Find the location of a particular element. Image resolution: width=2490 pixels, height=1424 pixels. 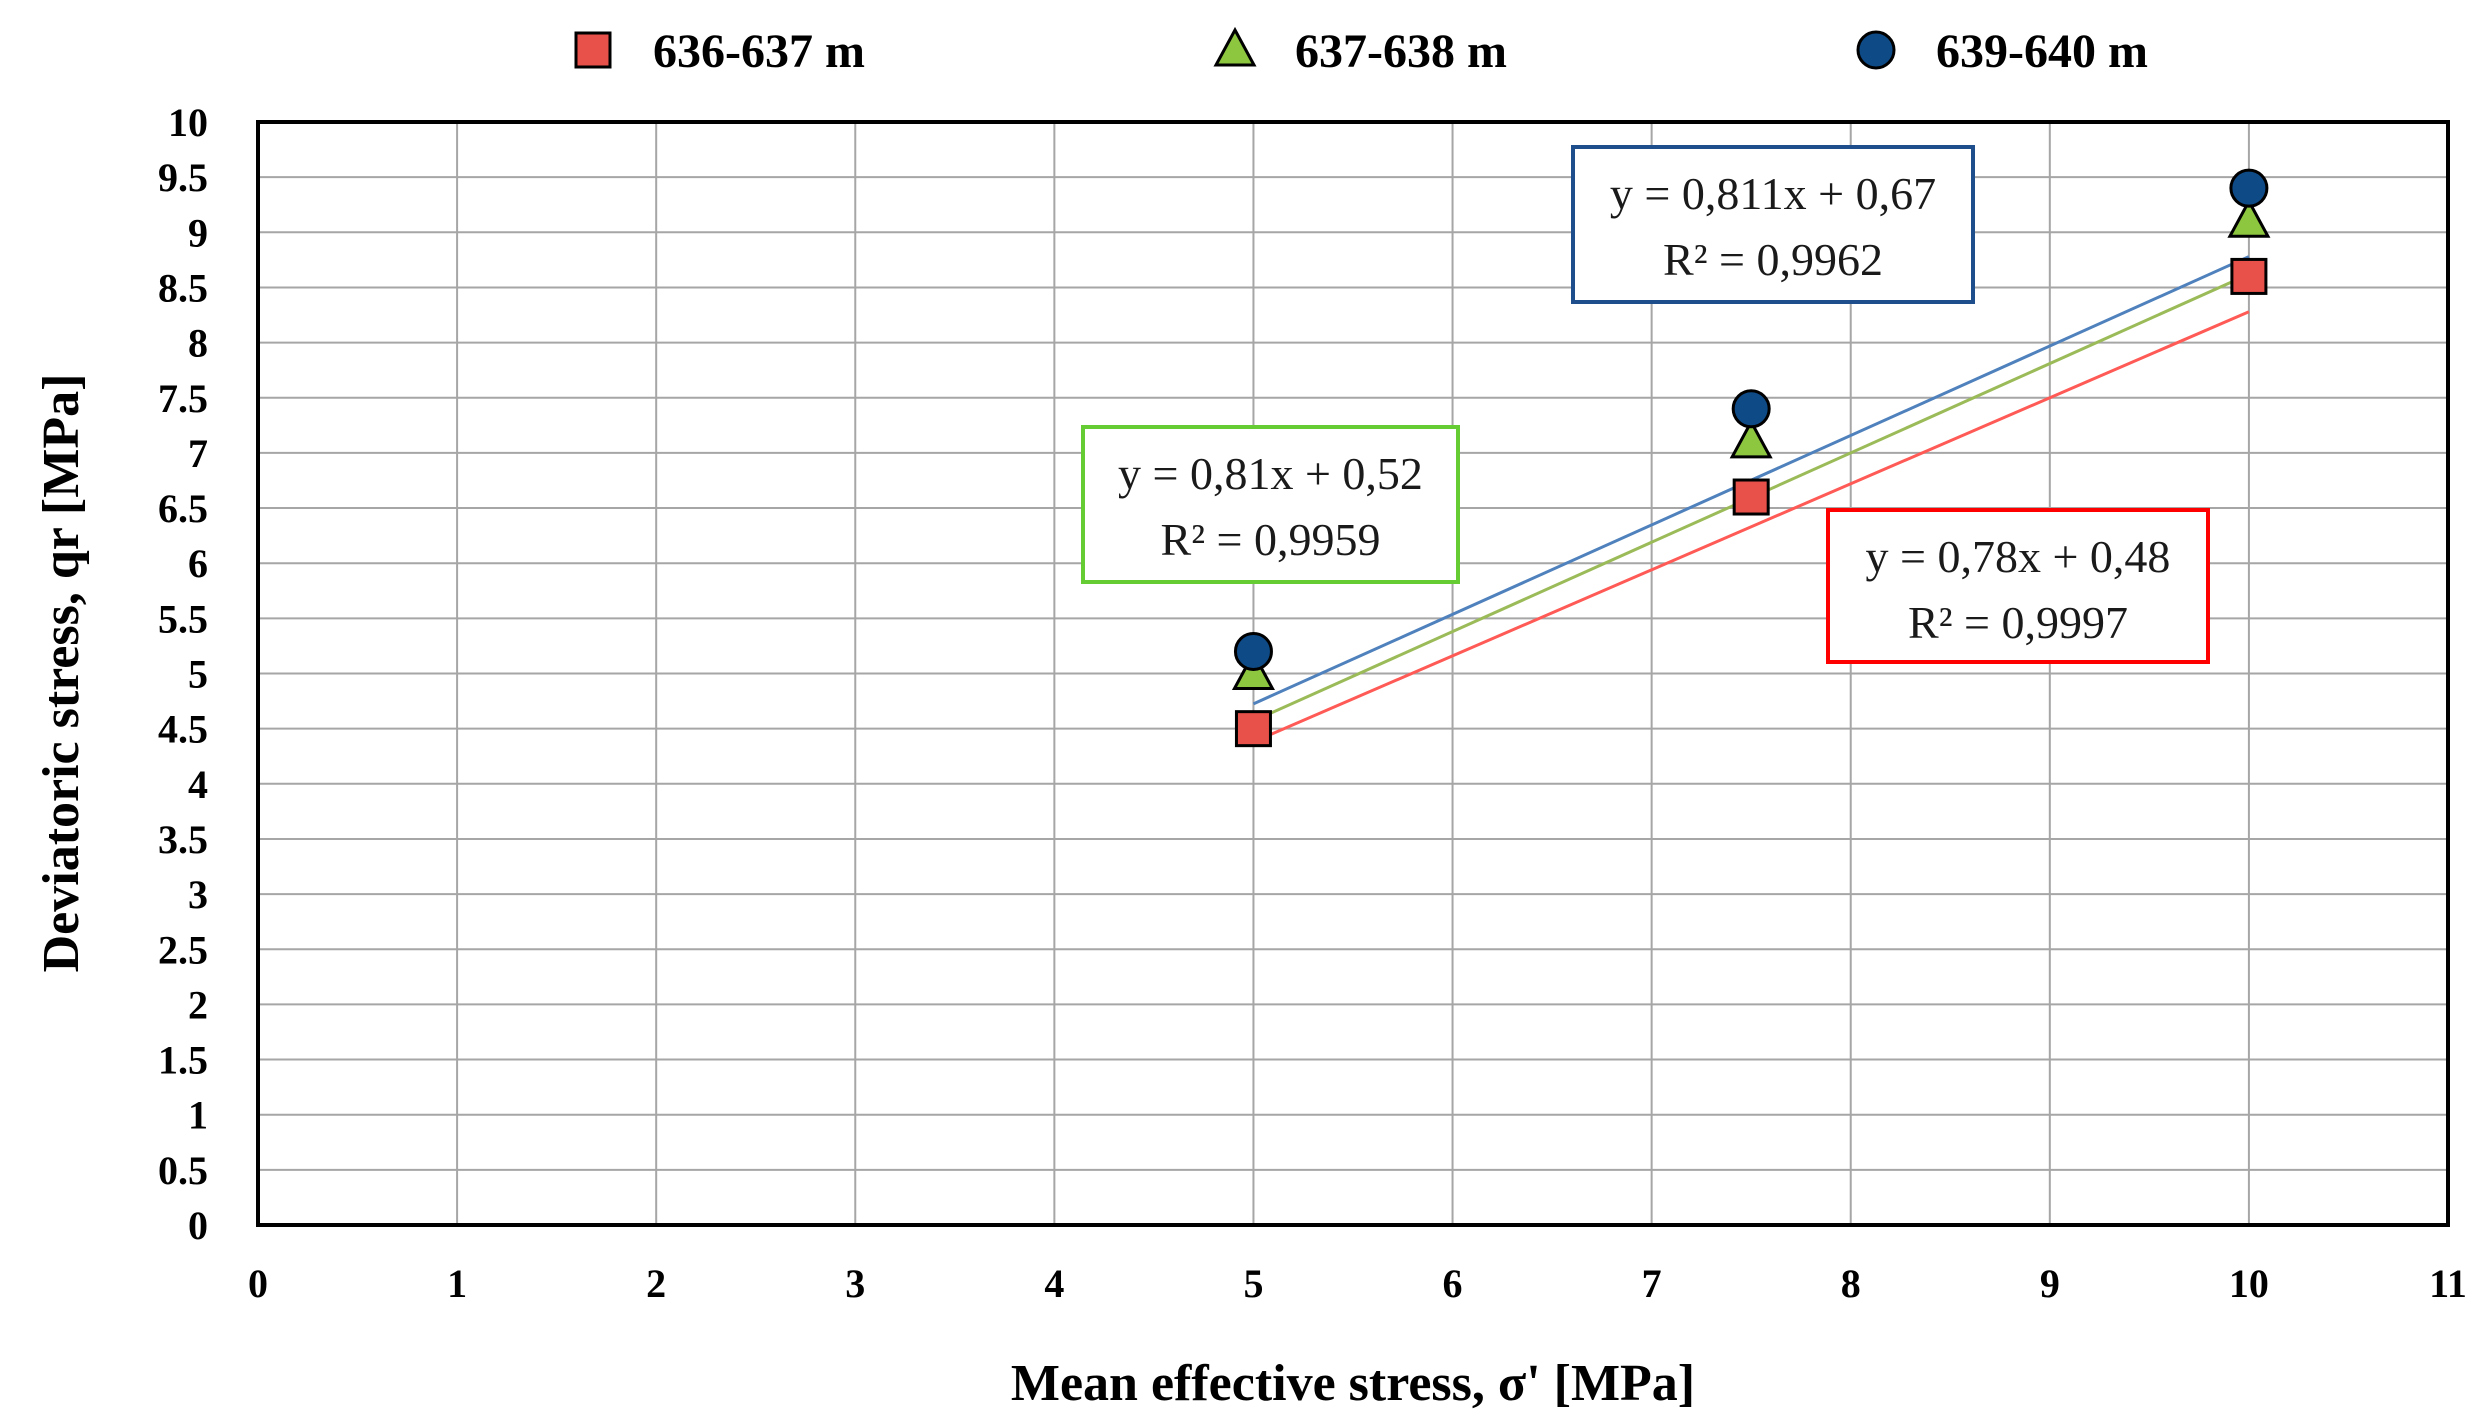

x-tick-label: 11 is located at coordinates (2448, 1283).